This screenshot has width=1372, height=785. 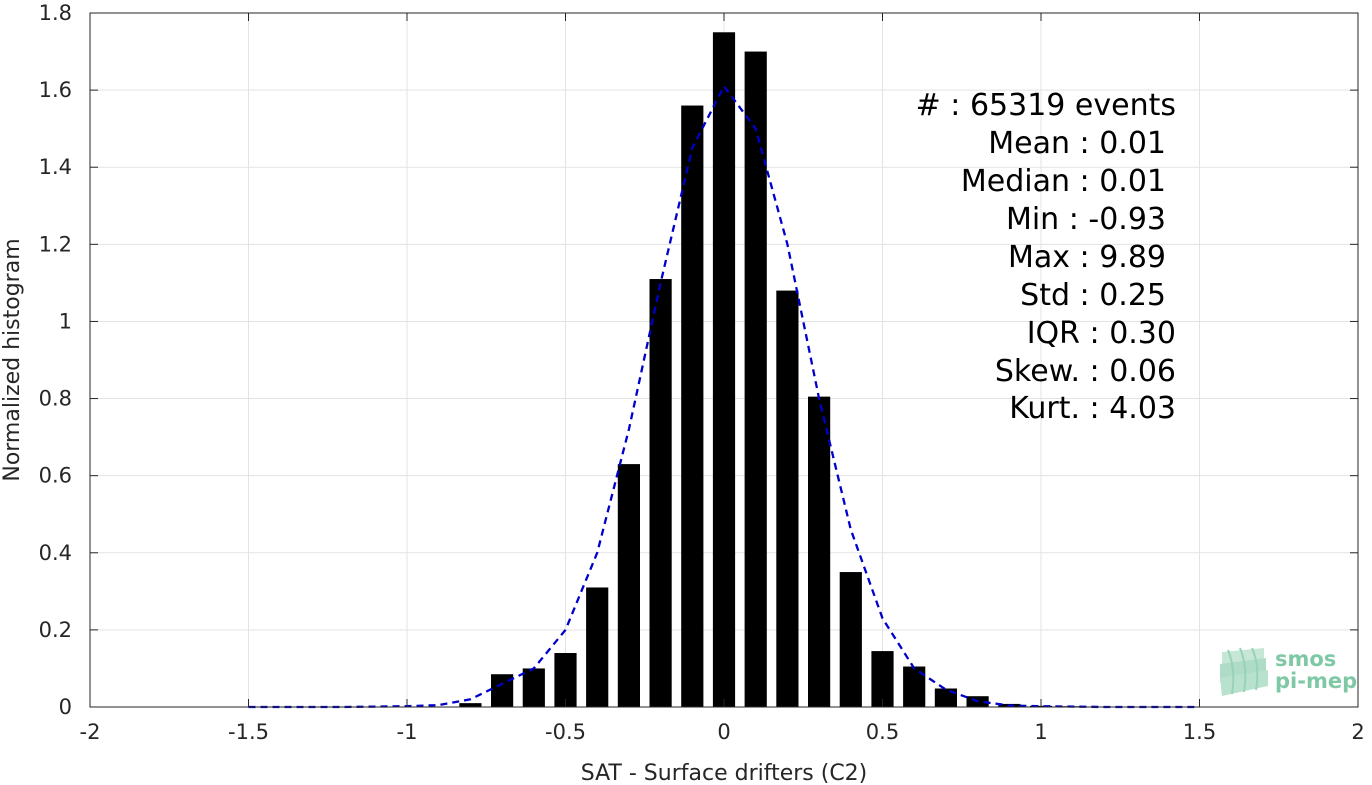 What do you see at coordinates (12, 359) in the screenshot?
I see `y-axis-title: Normalized histogram` at bounding box center [12, 359].